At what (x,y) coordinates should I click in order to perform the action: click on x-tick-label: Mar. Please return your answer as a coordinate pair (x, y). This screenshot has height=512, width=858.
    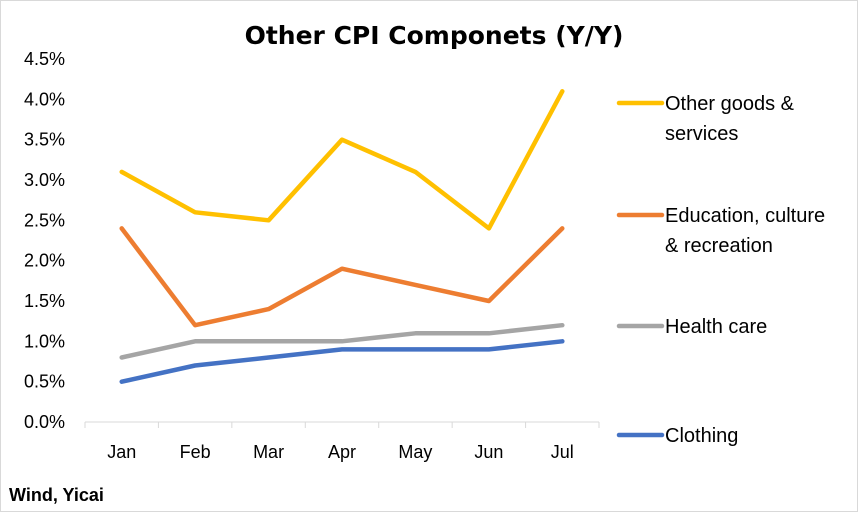
    Looking at the image, I should click on (268, 452).